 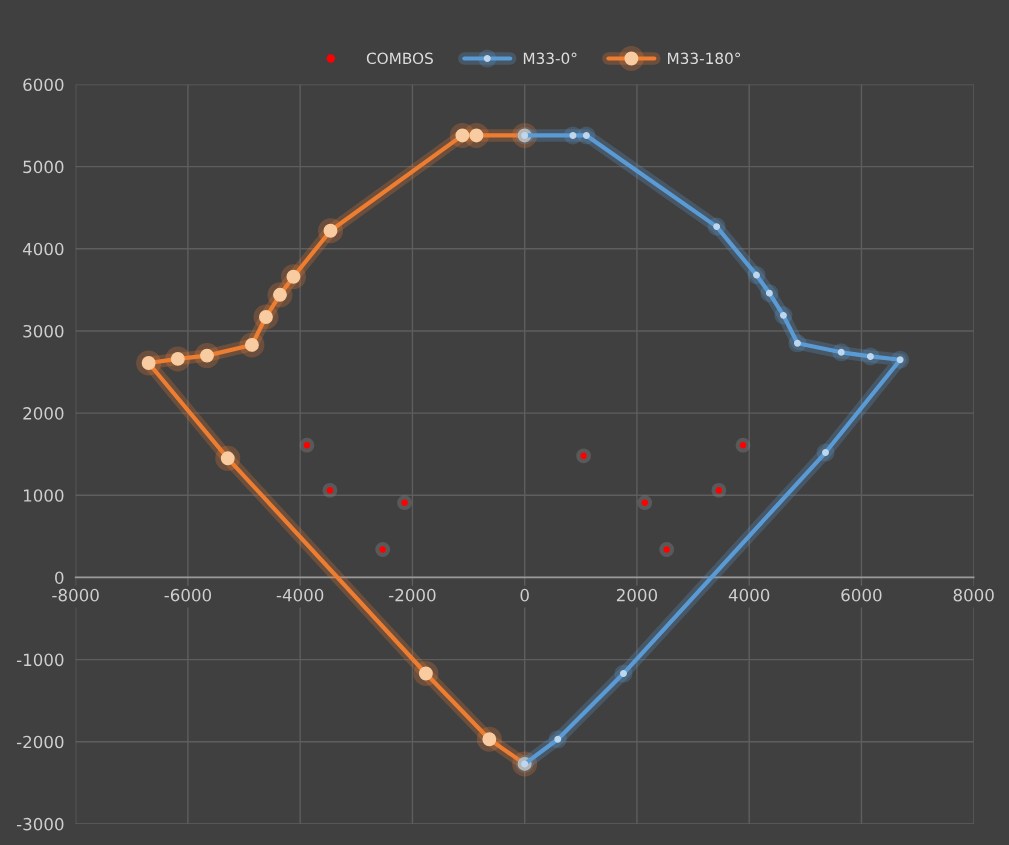 I want to click on y-tick-label: 6000, so click(x=43, y=85).